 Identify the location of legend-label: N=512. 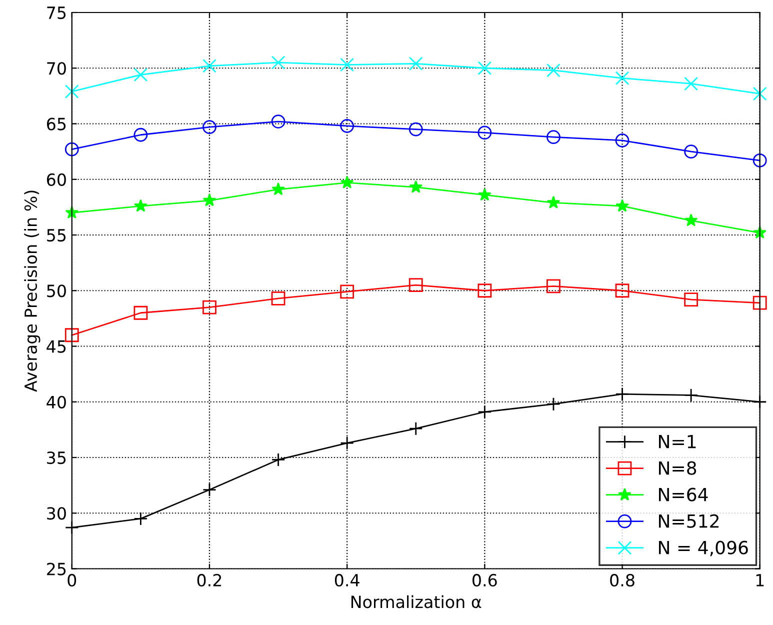
(688, 521).